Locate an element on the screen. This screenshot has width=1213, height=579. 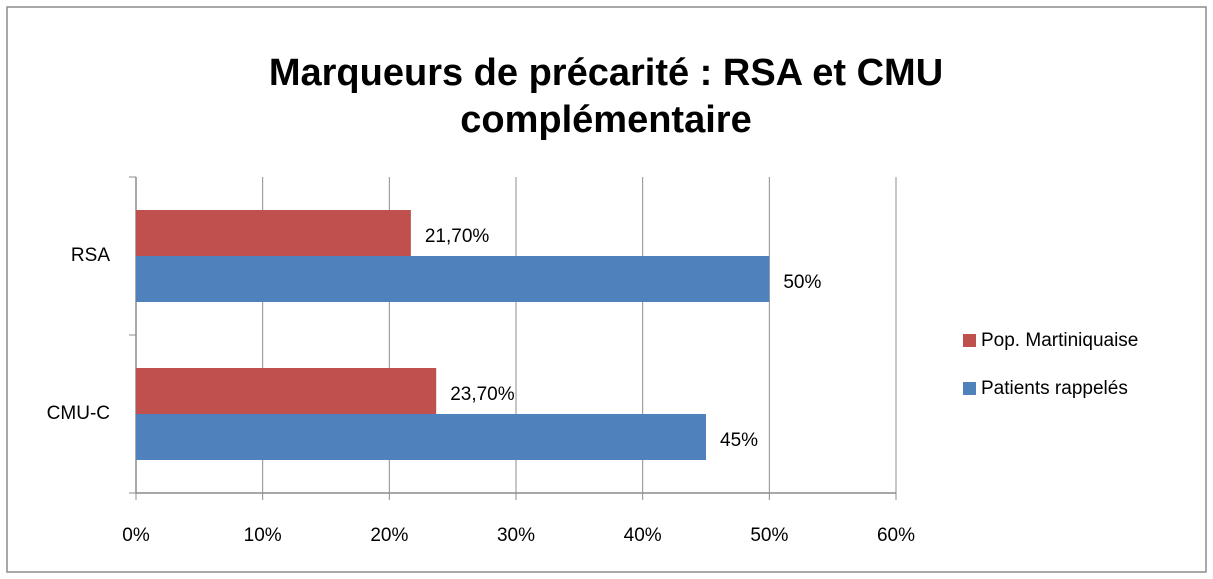
y-tick-label: CMU-C is located at coordinates (78, 413).